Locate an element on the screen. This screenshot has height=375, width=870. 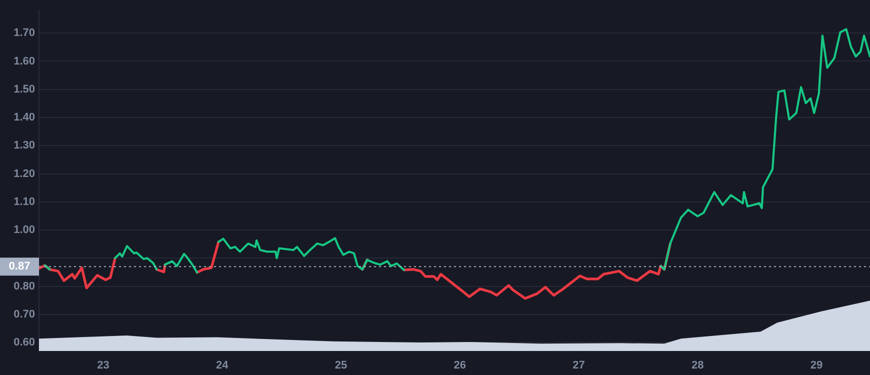
x-tick-label: 25 is located at coordinates (341, 366).